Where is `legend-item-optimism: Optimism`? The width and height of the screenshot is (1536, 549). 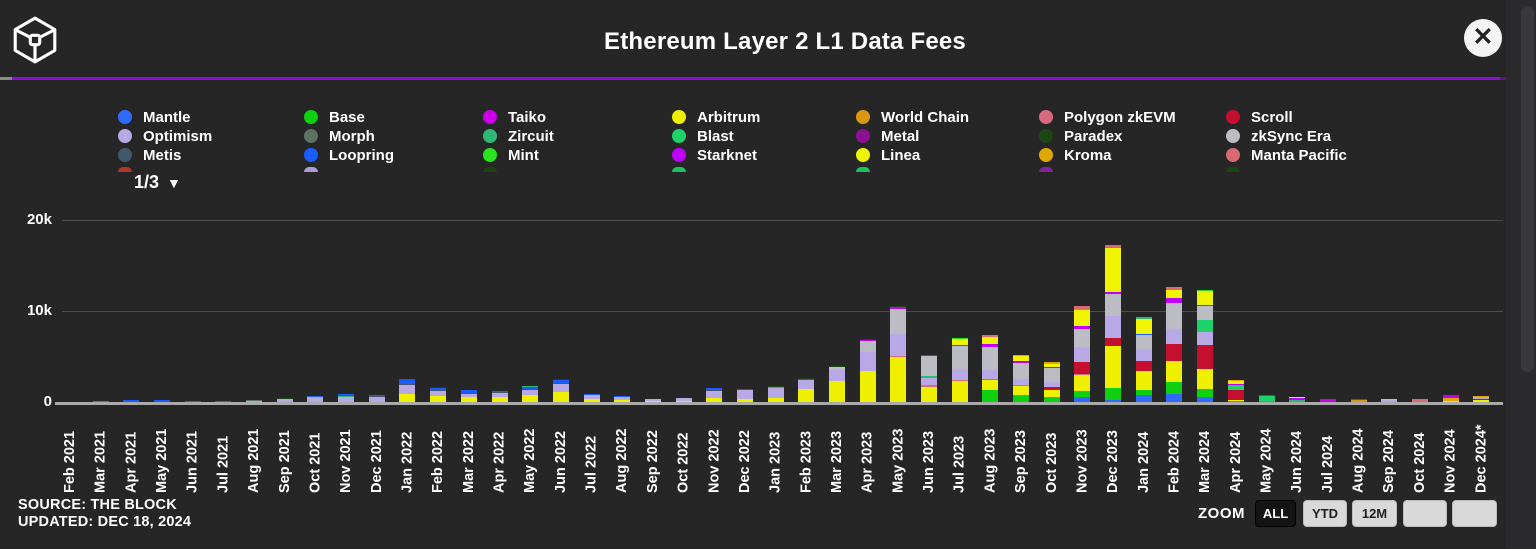 legend-item-optimism: Optimism is located at coordinates (165, 136).